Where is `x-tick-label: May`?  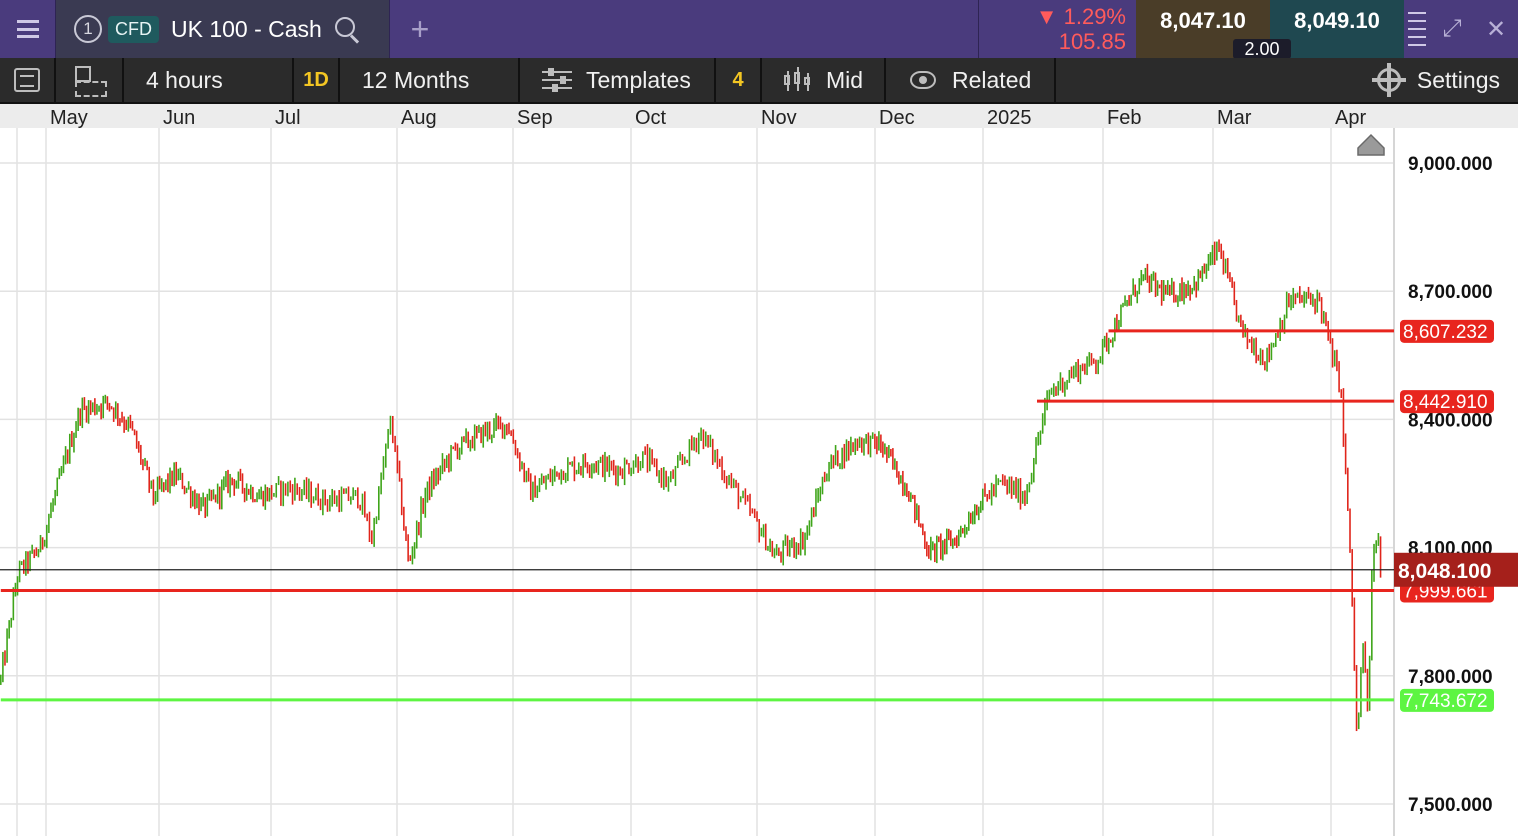 x-tick-label: May is located at coordinates (69, 118).